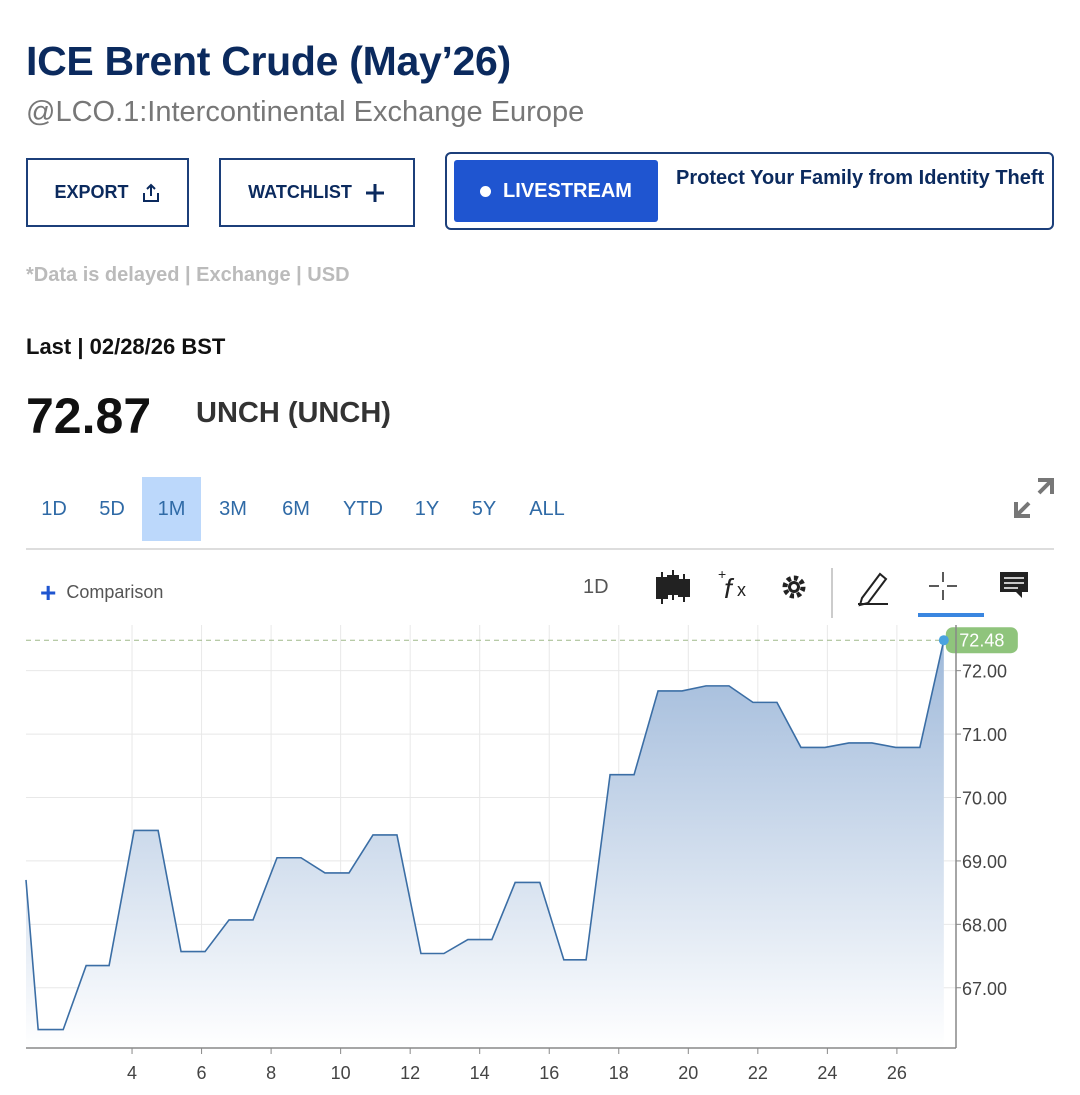 The image size is (1080, 1095). Describe the element at coordinates (984, 862) in the screenshot. I see `y-tick-label: 69.00` at that location.